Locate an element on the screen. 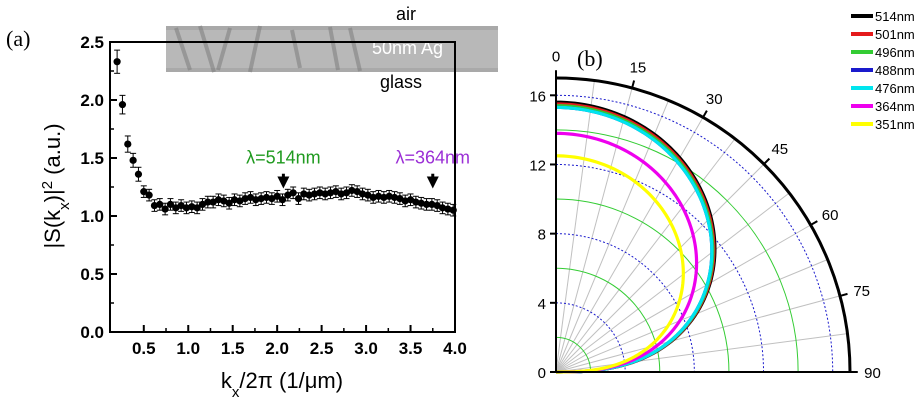 The height and width of the screenshot is (398, 917). legend-label: 488nm is located at coordinates (895, 70).